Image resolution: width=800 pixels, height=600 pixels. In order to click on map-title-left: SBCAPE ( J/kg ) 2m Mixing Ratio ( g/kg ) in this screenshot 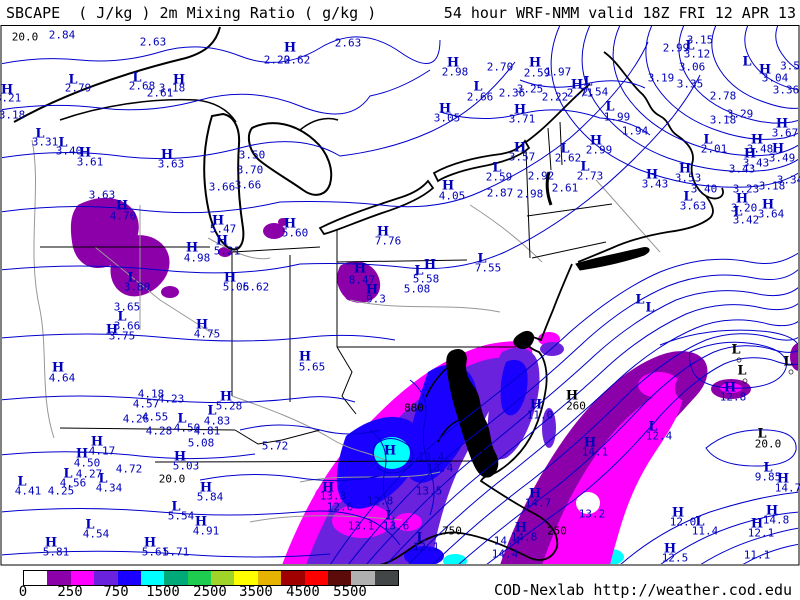, I will do `click(191, 13)`.